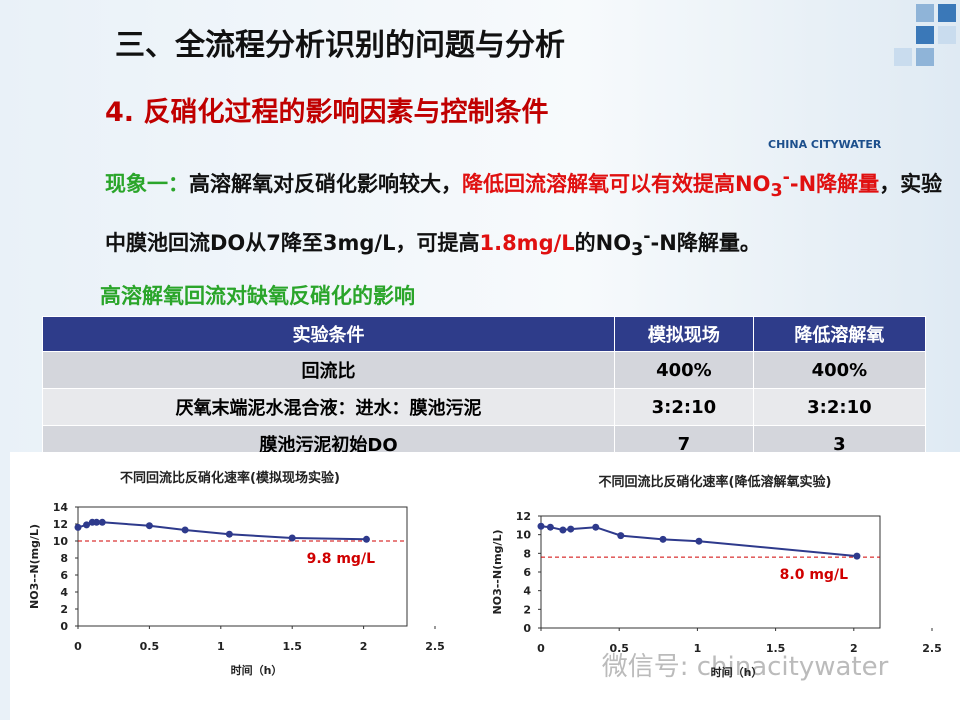 The width and height of the screenshot is (960, 720). What do you see at coordinates (705, 243) in the screenshot?
I see `text: -N降解量。` at bounding box center [705, 243].